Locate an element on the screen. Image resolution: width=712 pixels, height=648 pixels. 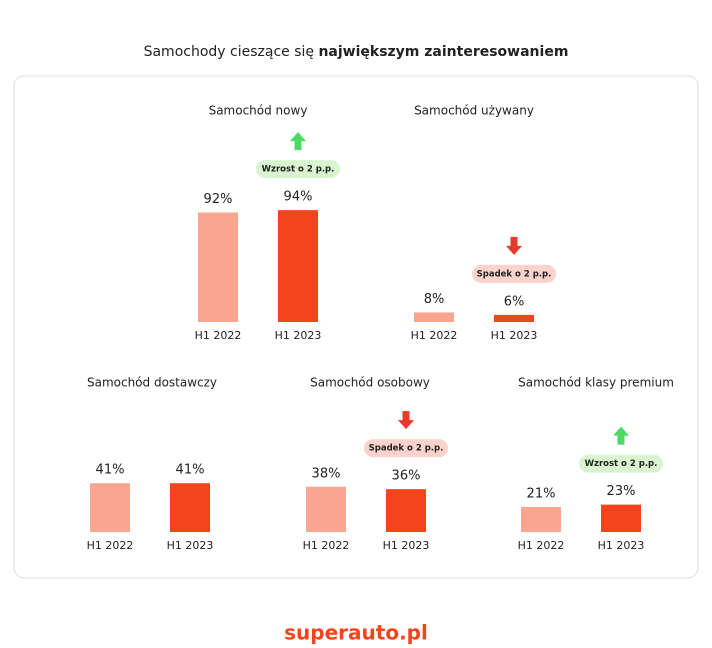
title-regular: Samochody cieszące się is located at coordinates (229, 52).